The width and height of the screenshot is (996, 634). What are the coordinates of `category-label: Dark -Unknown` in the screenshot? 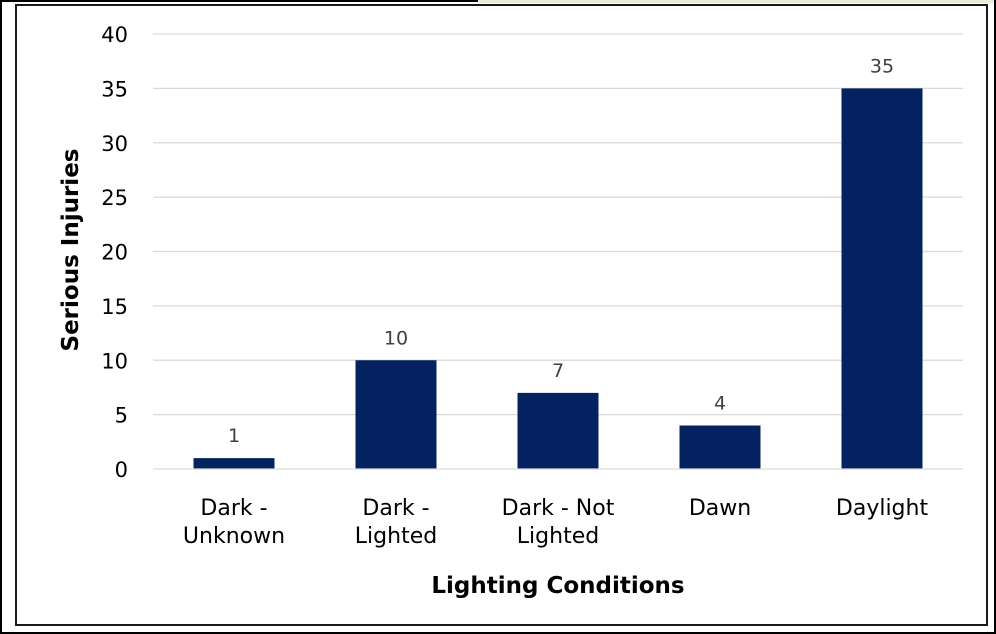 It's located at (234, 522).